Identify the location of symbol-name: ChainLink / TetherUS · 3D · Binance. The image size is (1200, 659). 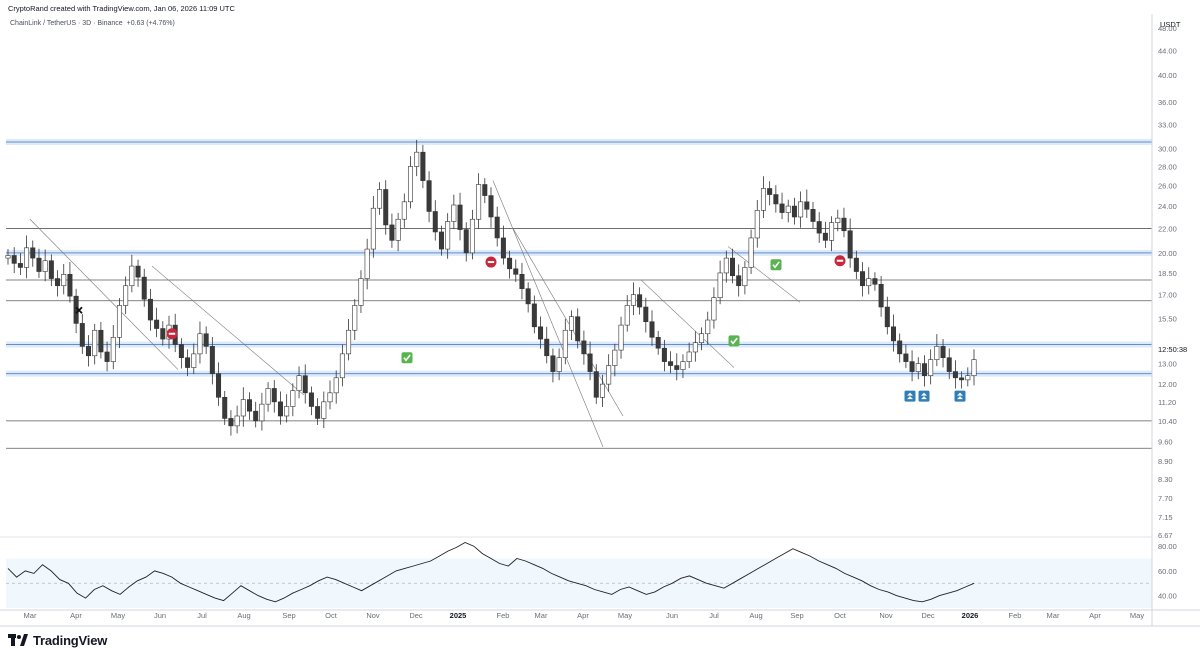
(66, 23).